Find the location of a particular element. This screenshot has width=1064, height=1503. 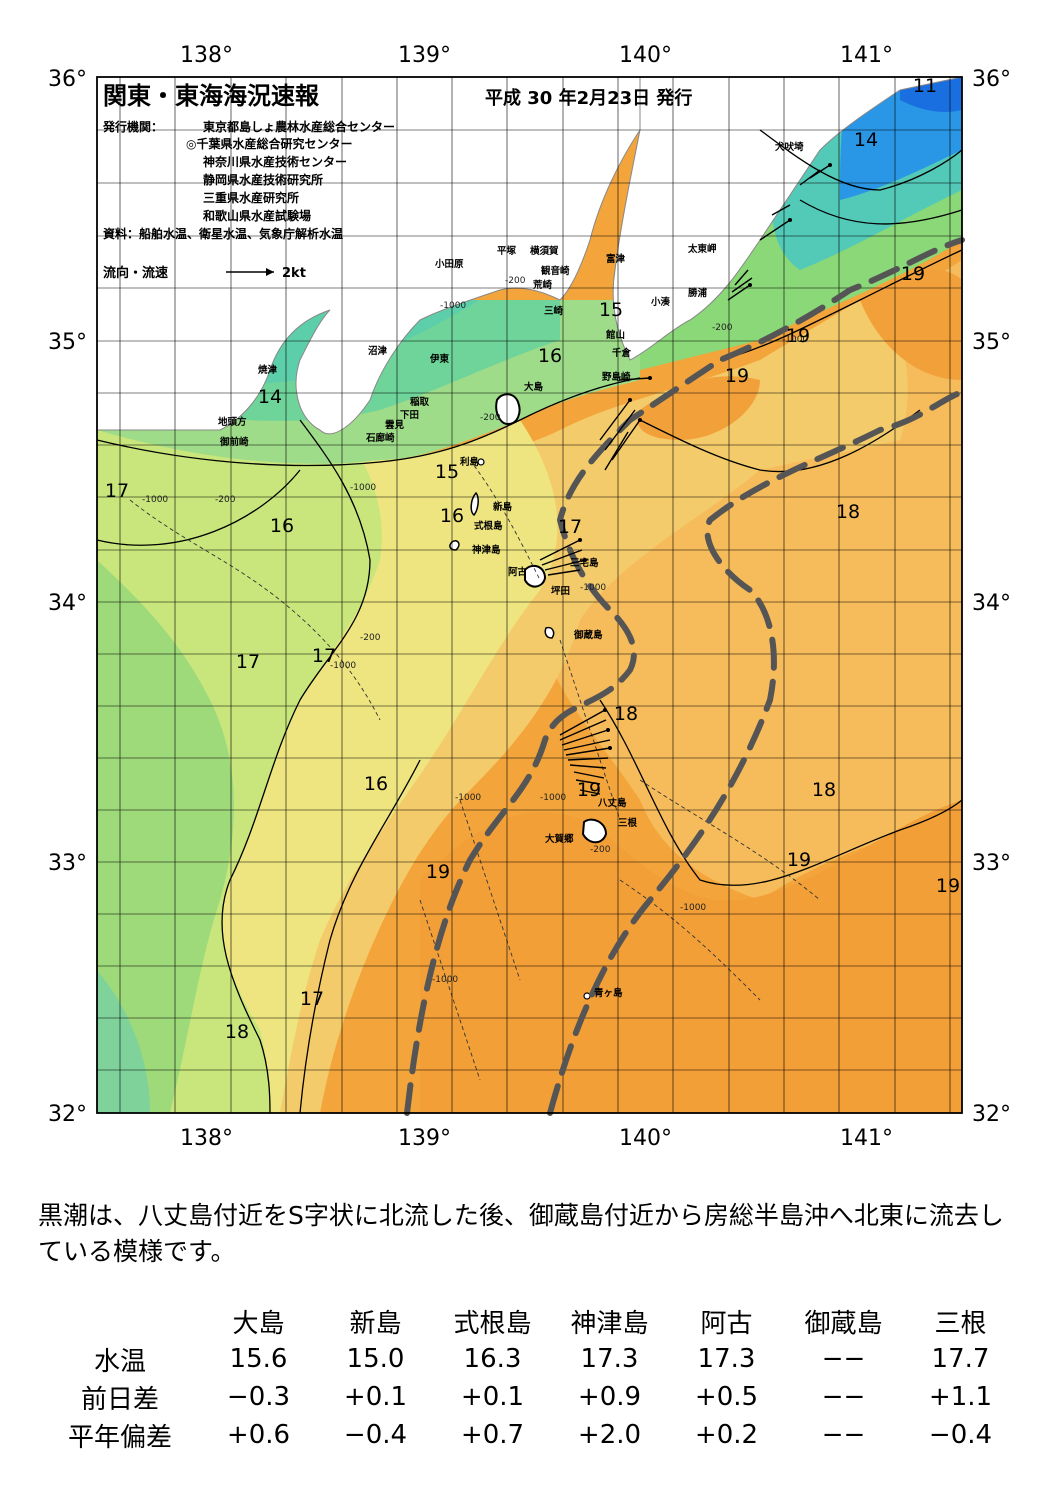

issuer-2: 神奈川県水産技術センター is located at coordinates (275, 161).